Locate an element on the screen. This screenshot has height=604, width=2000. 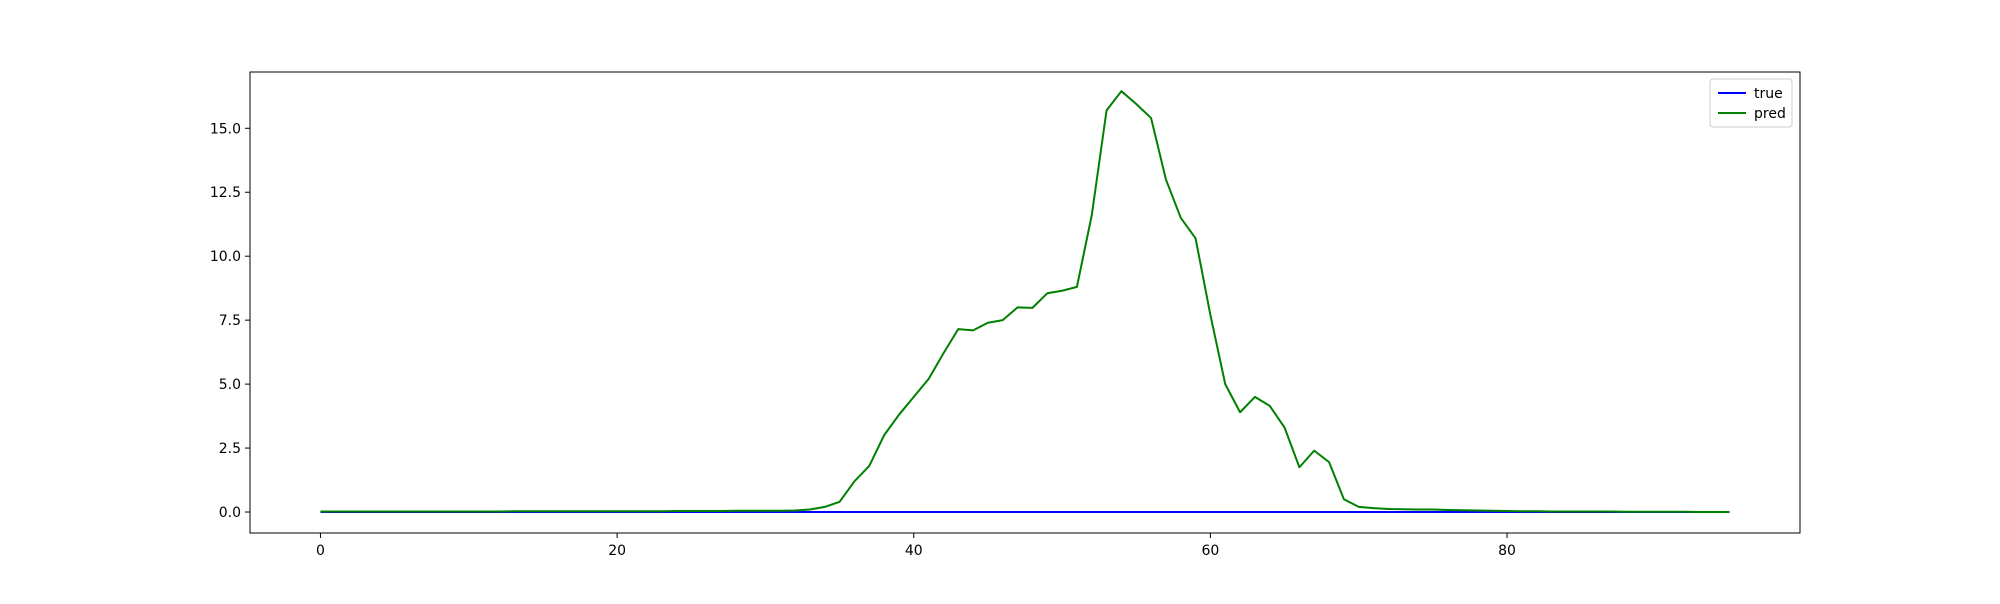
x-tick-label: 60 is located at coordinates (1210, 551).